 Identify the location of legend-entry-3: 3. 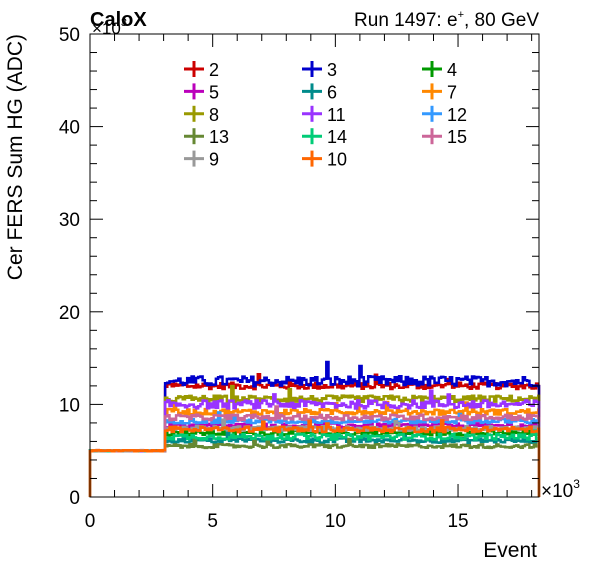
(319, 70).